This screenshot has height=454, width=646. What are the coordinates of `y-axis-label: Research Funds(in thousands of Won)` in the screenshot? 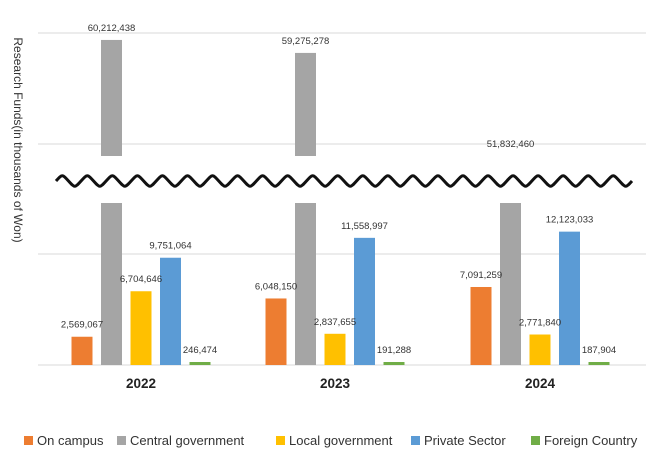 It's located at (18, 139).